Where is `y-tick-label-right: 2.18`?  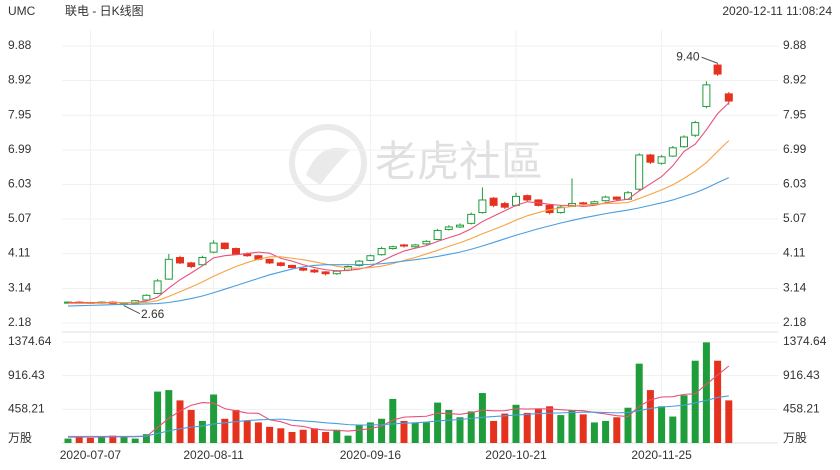
y-tick-label-right: 2.18 is located at coordinates (795, 322).